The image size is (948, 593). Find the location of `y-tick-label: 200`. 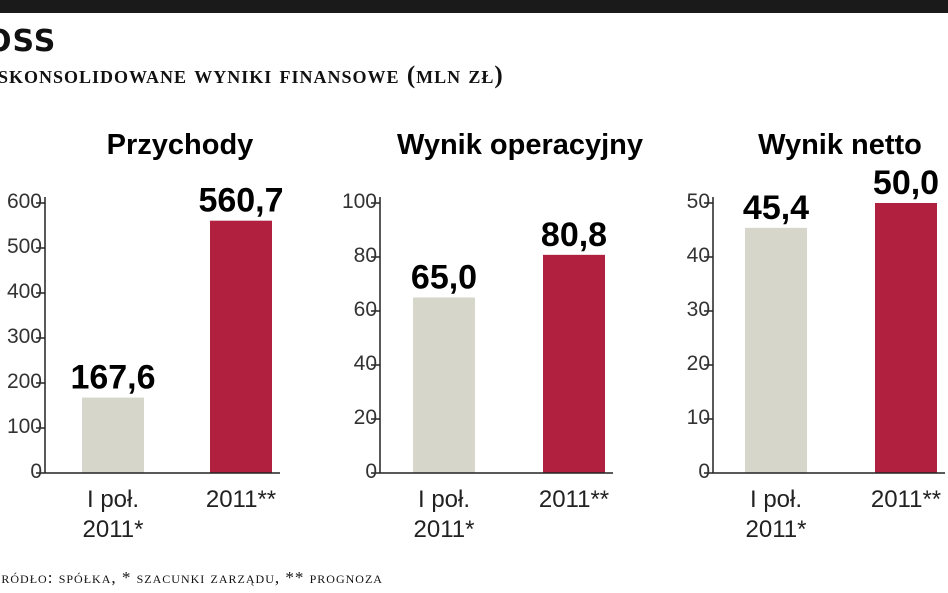

y-tick-label: 200 is located at coordinates (24, 381).